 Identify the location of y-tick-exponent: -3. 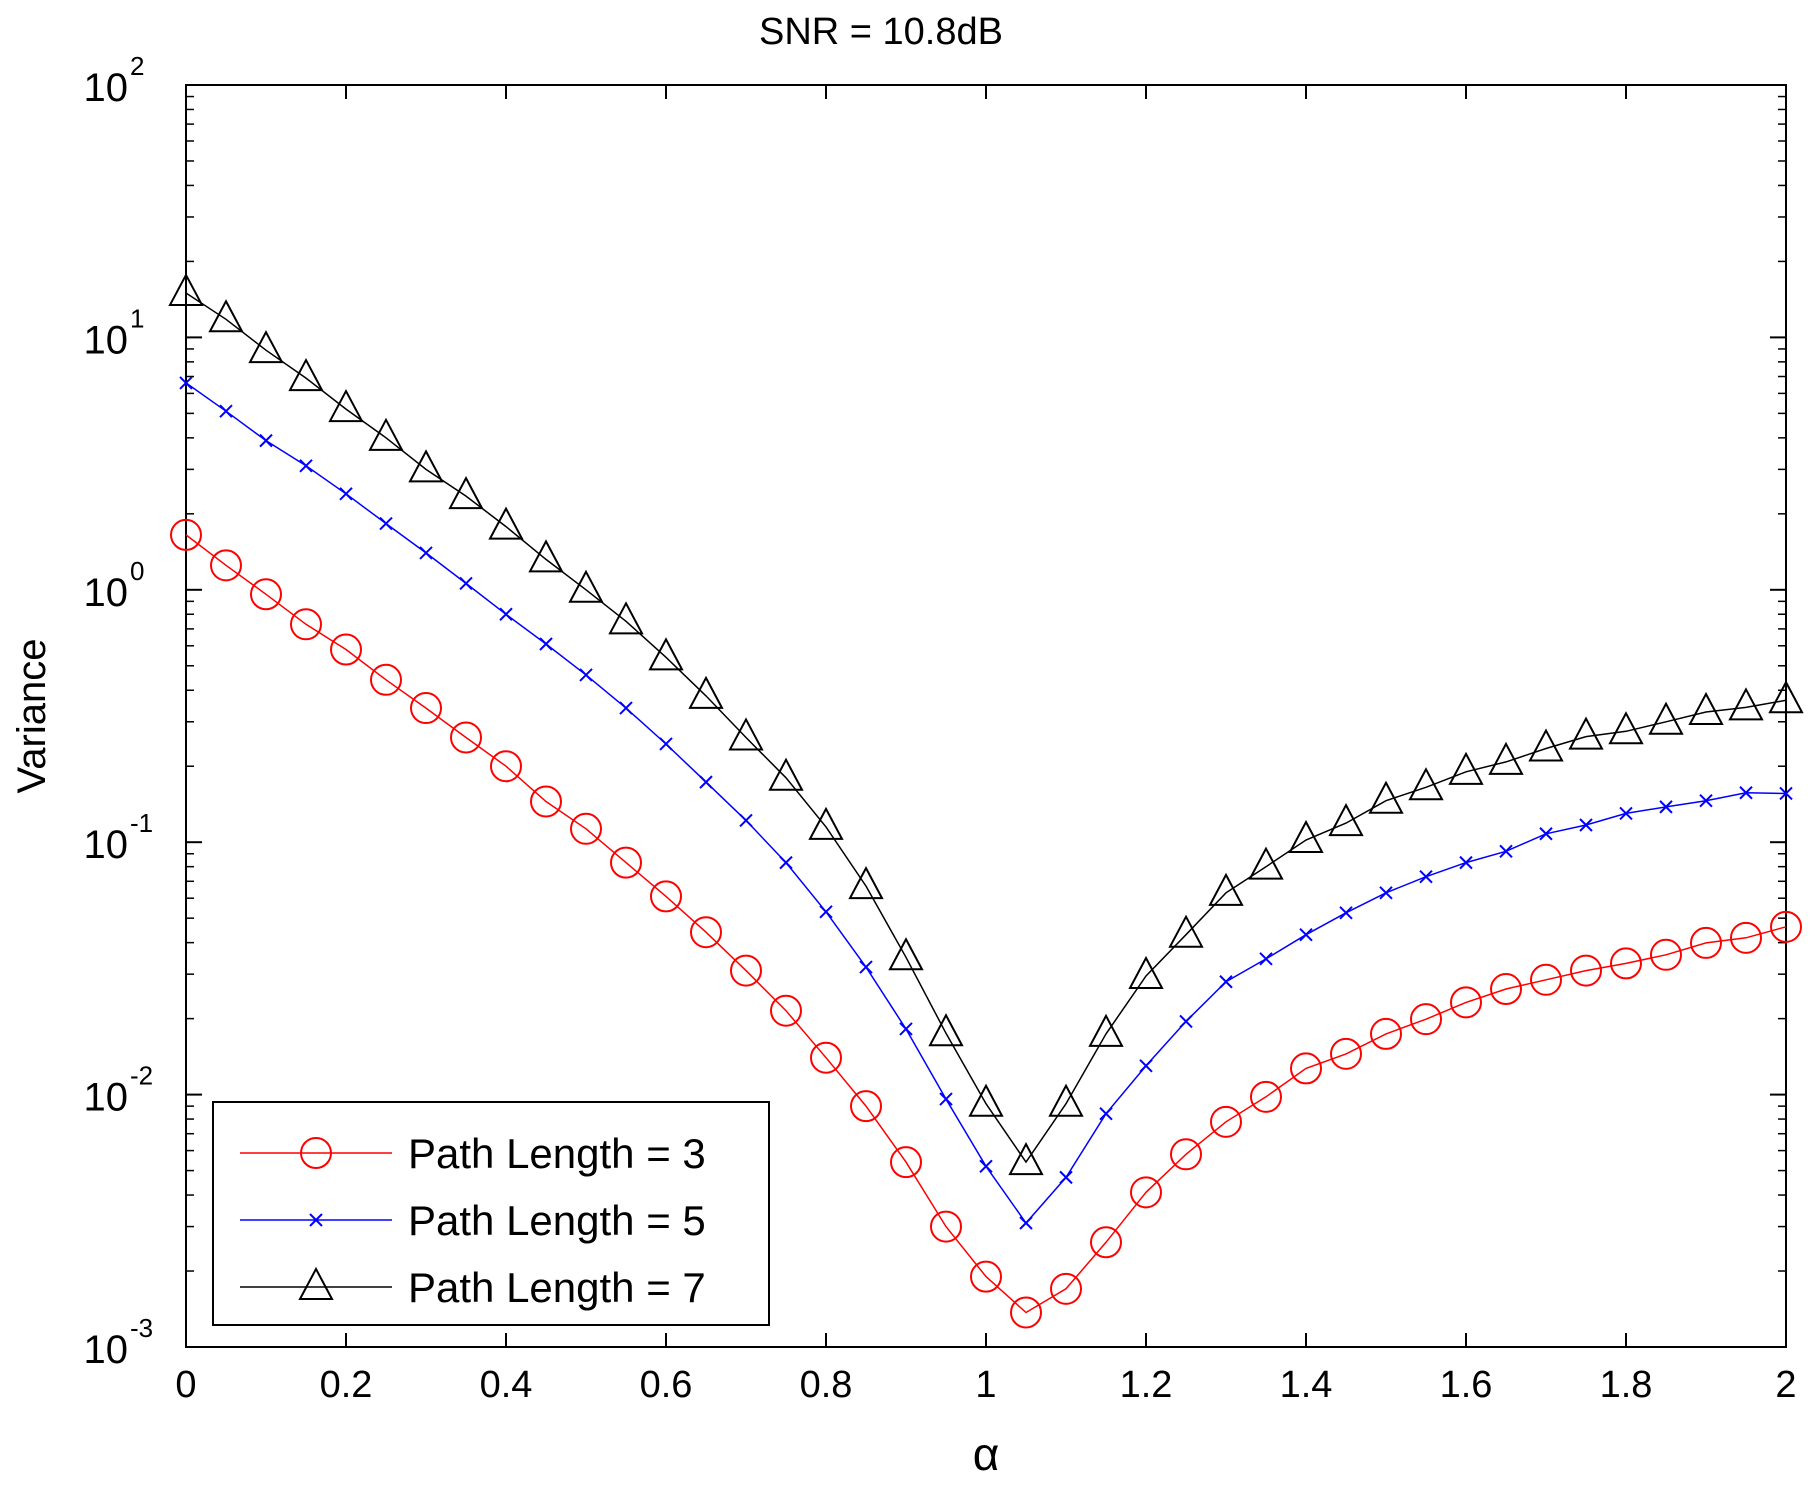
(141, 1328).